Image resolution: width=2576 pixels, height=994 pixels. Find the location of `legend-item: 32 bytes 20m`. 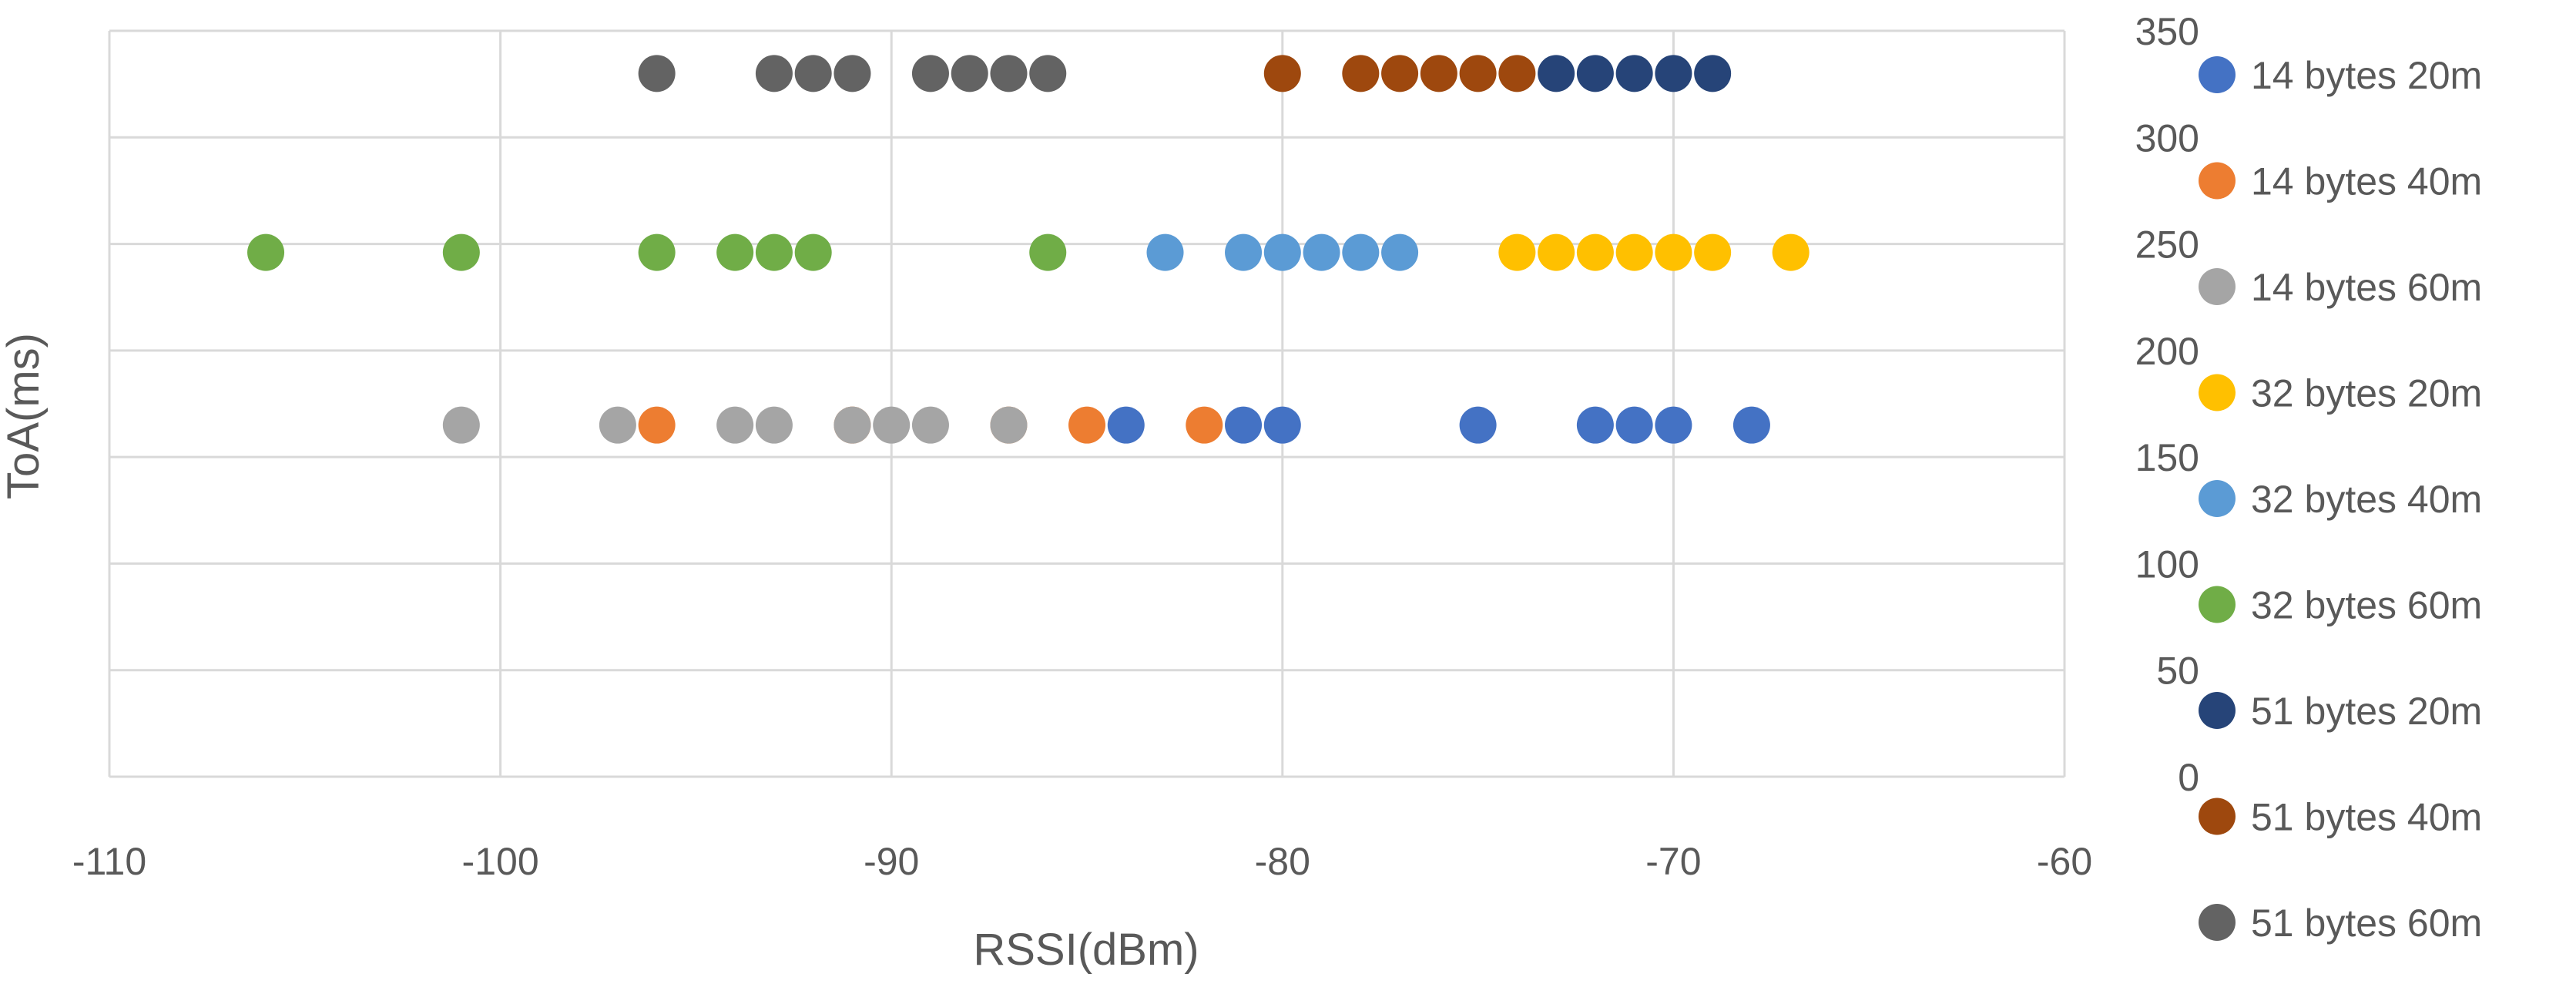

legend-item: 32 bytes 20m is located at coordinates (2340, 393).